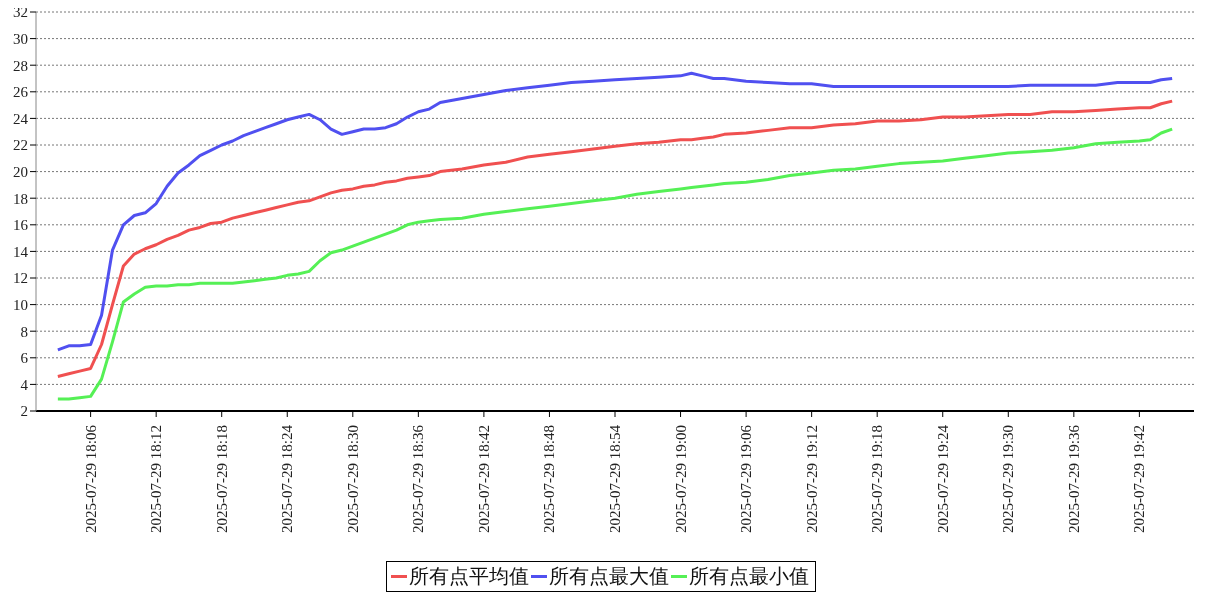 This screenshot has height=600, width=1207. Describe the element at coordinates (156, 479) in the screenshot. I see `x-tick-label: 2025-07-29 18:12` at that location.